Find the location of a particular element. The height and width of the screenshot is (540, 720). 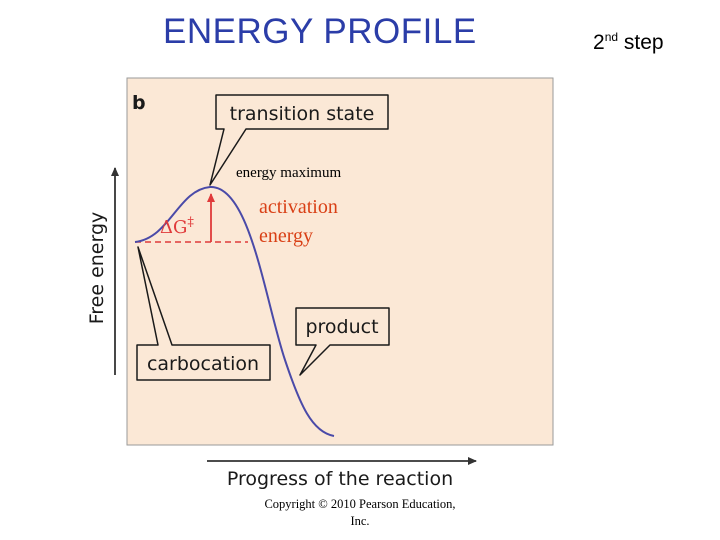

y-axis-label: Free energy is located at coordinates (97, 268).